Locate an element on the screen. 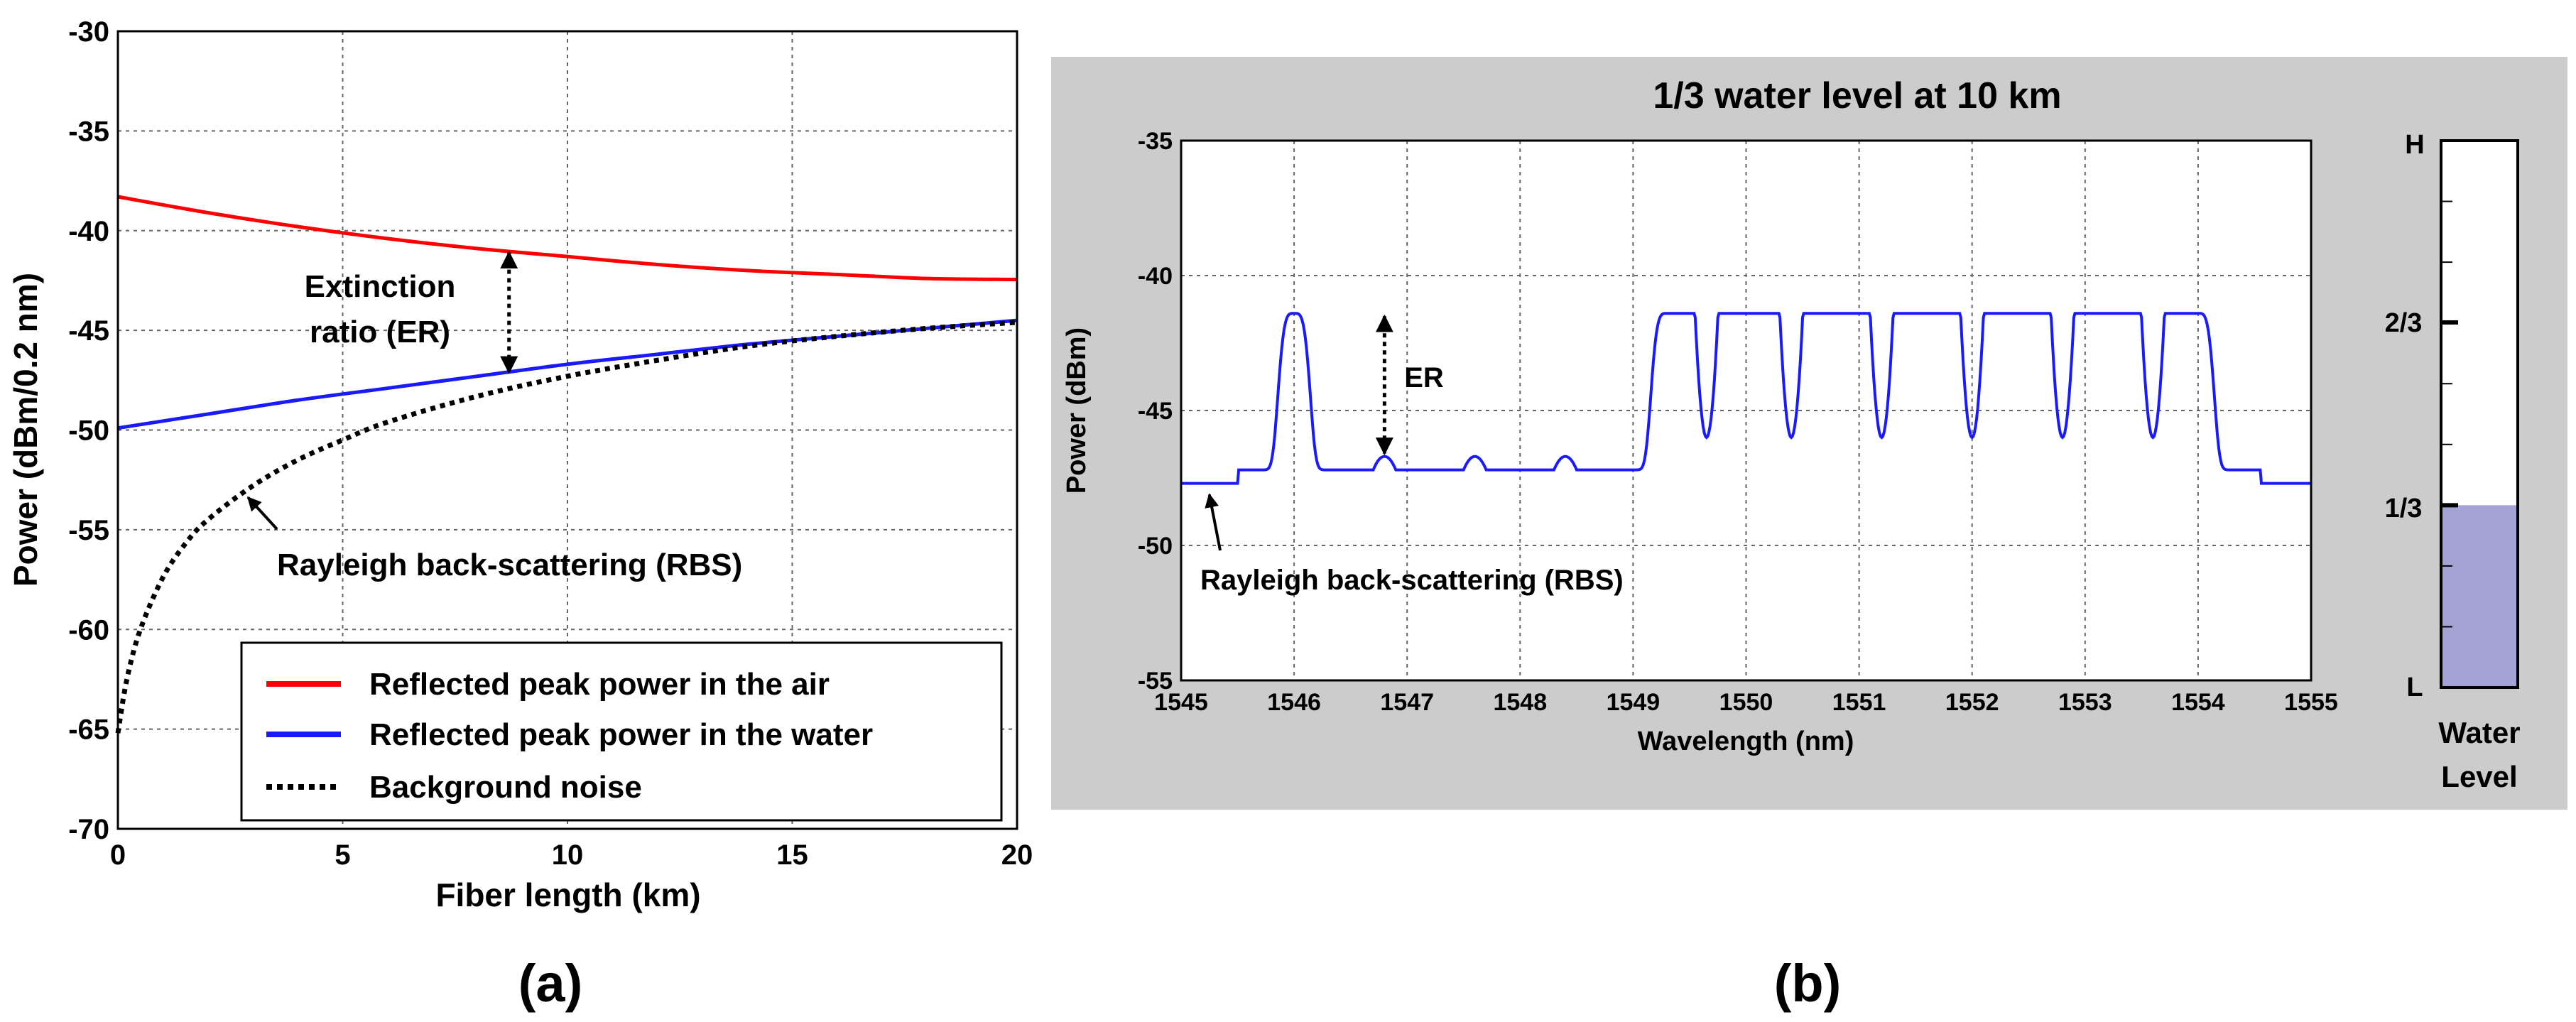  legend-box is located at coordinates (621, 731).